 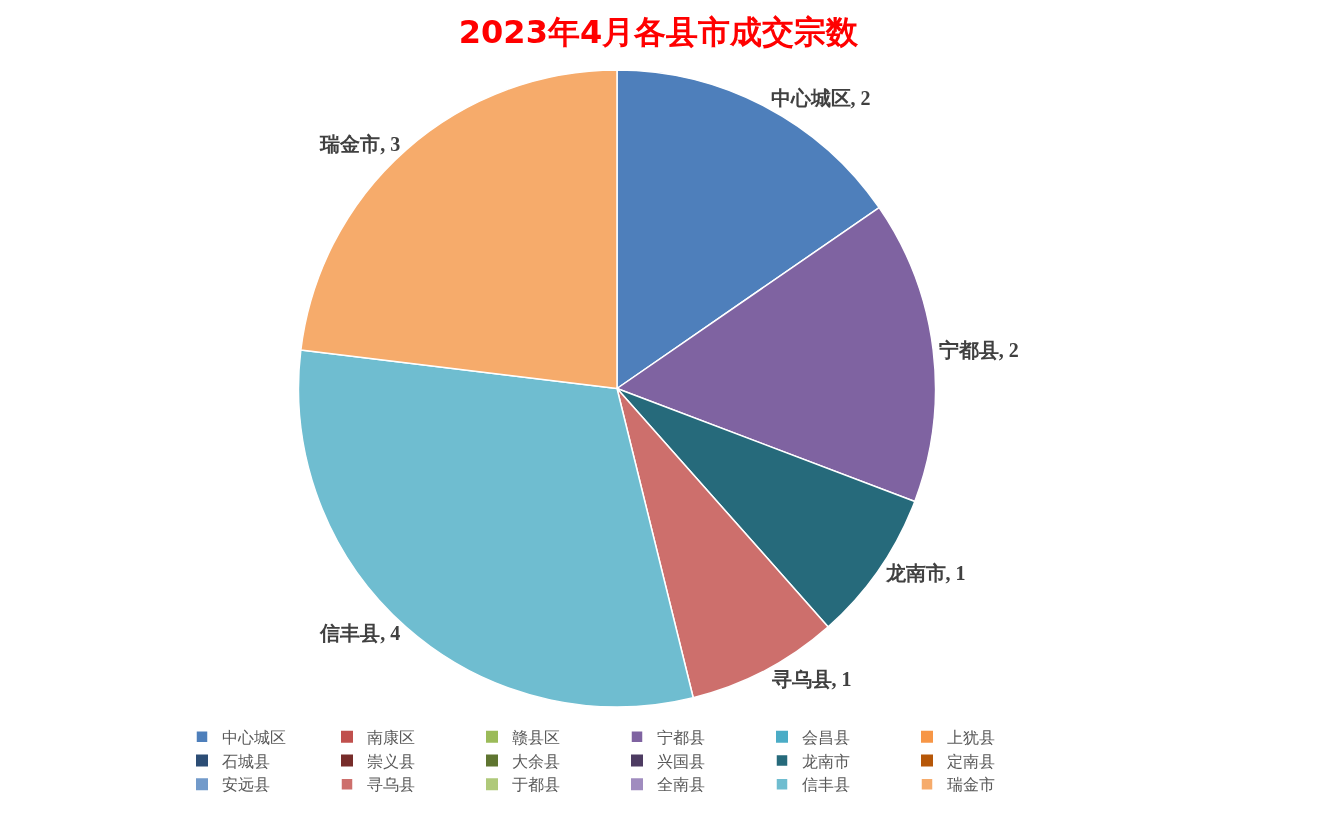 What do you see at coordinates (925, 572) in the screenshot?
I see `data-label: 龙南市, 1` at bounding box center [925, 572].